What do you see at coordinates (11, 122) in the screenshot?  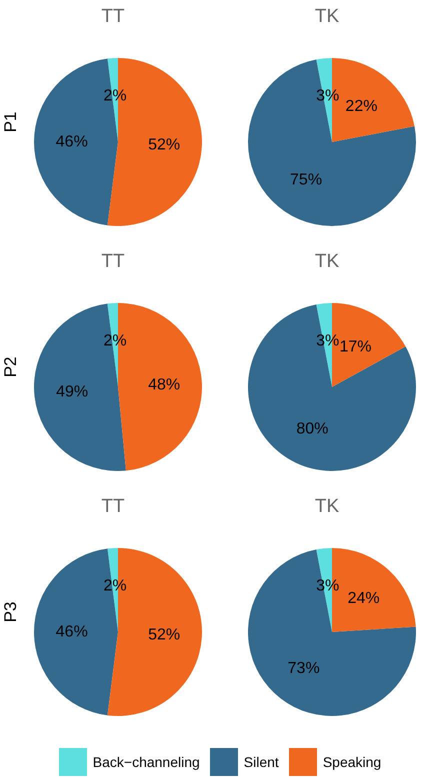 I see `text: P1` at bounding box center [11, 122].